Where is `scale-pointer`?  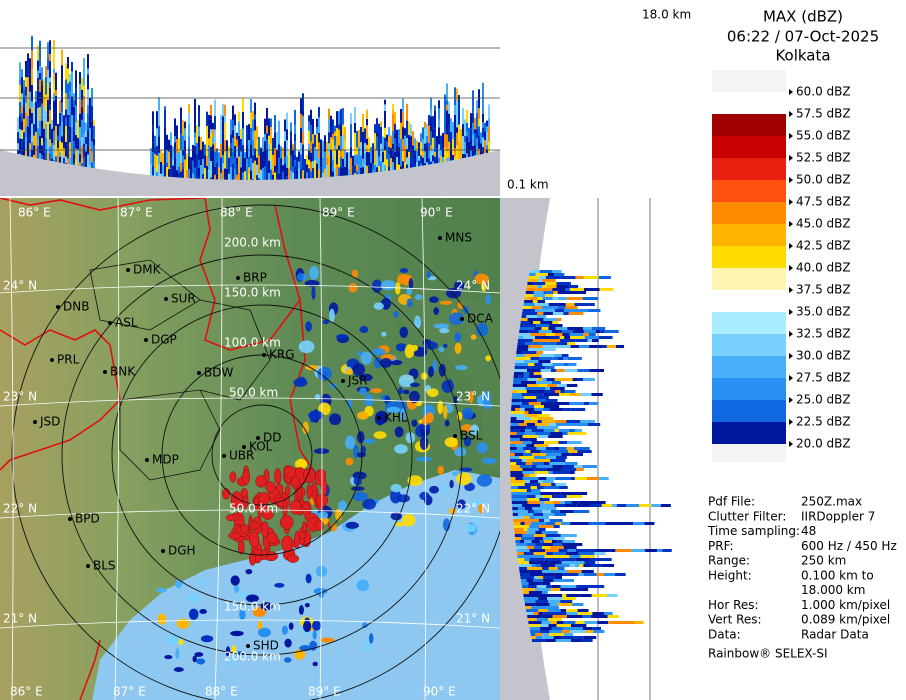 scale-pointer is located at coordinates (791, 356).